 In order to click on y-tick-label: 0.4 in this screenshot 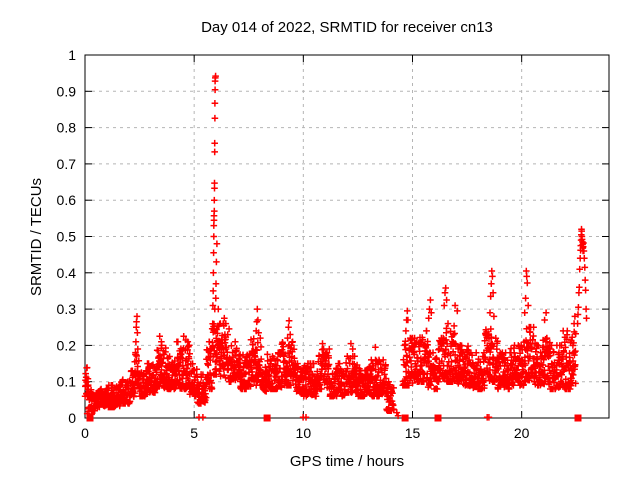, I will do `click(67, 273)`.